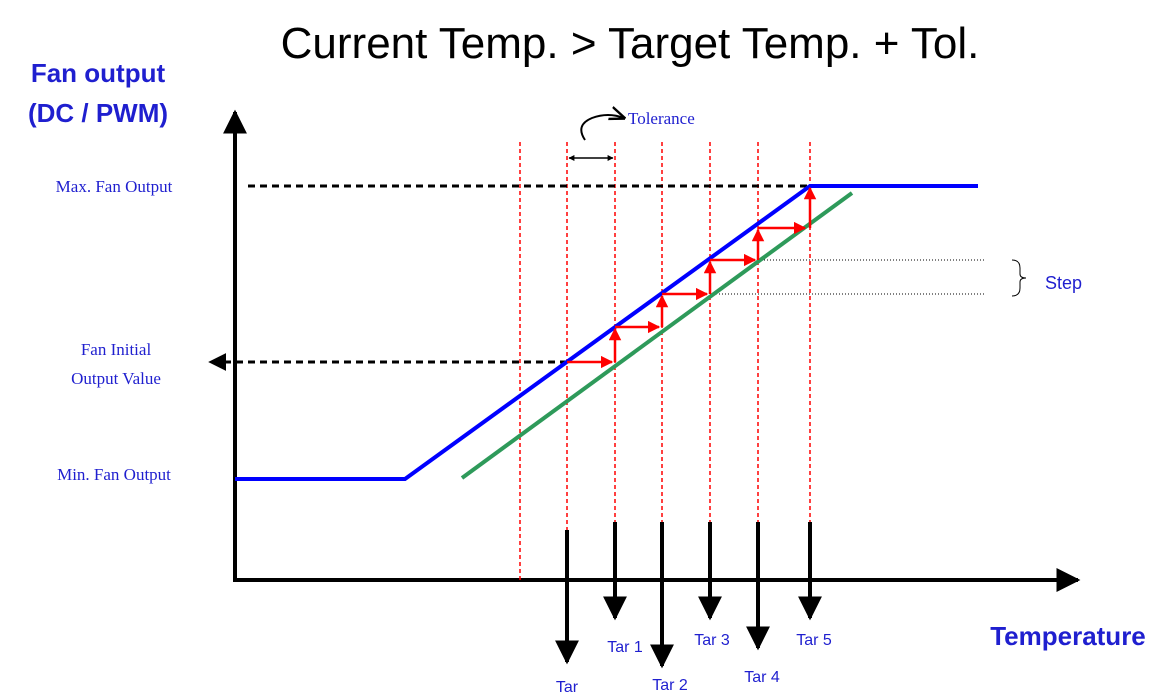 This screenshot has width=1174, height=696. Describe the element at coordinates (116, 349) in the screenshot. I see `initial-label: Fan Initial` at that location.